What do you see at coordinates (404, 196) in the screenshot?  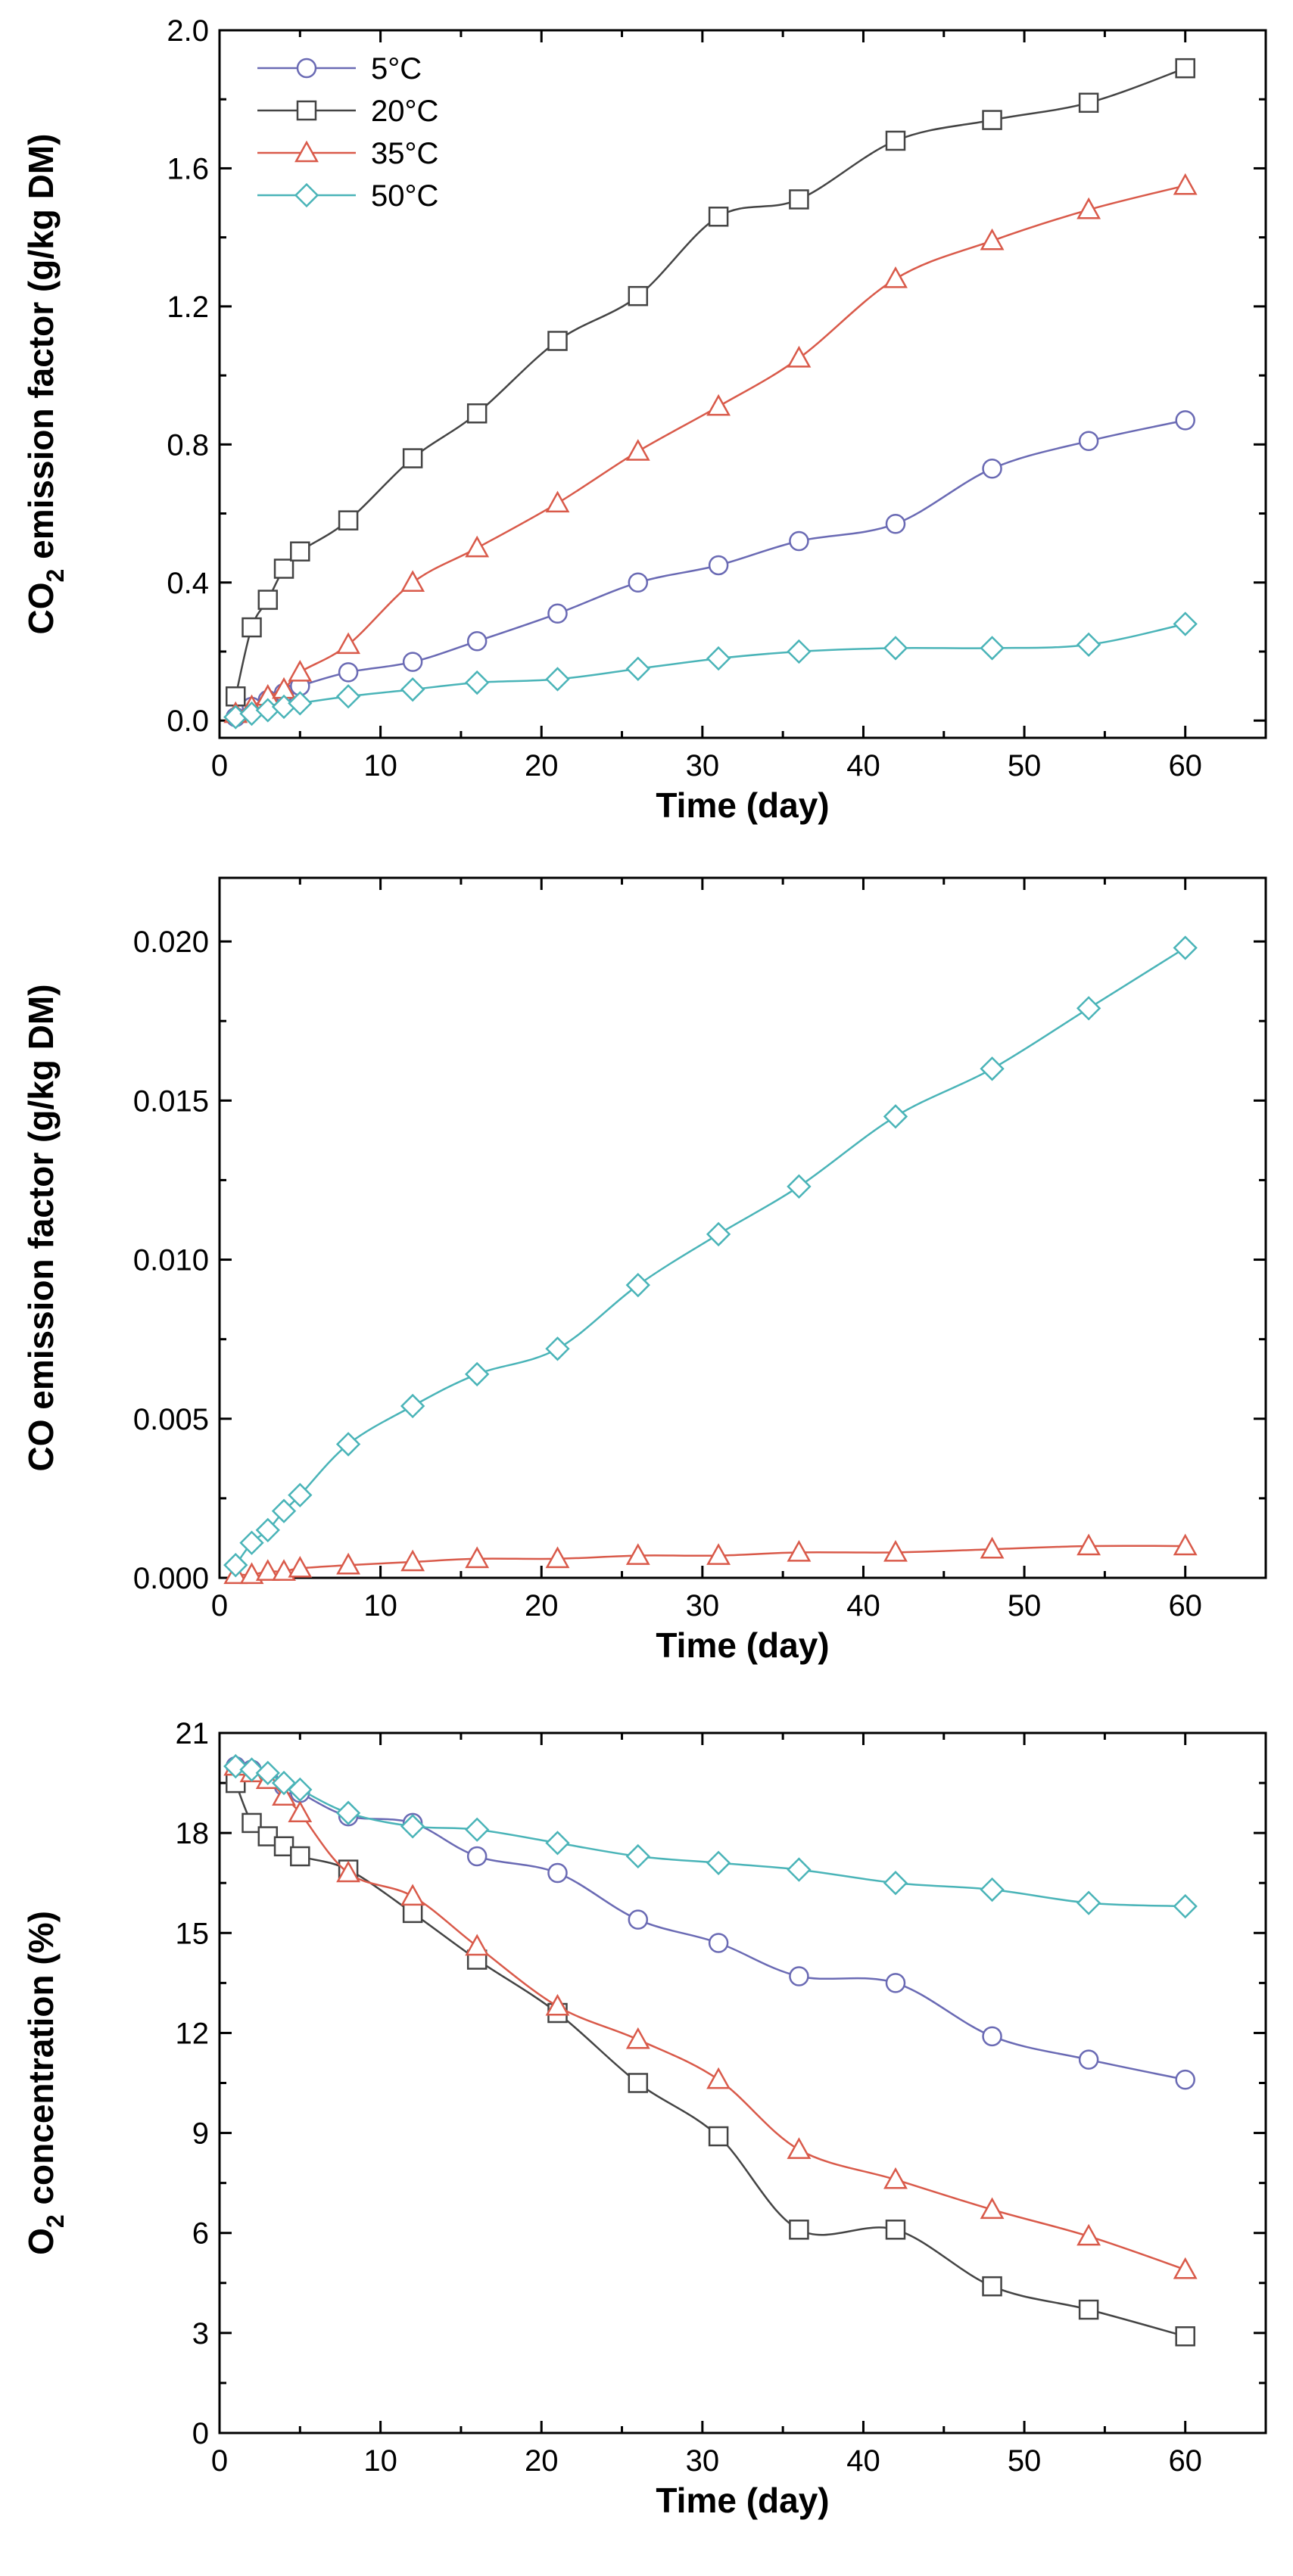 I see `legend-label: 50°C` at bounding box center [404, 196].